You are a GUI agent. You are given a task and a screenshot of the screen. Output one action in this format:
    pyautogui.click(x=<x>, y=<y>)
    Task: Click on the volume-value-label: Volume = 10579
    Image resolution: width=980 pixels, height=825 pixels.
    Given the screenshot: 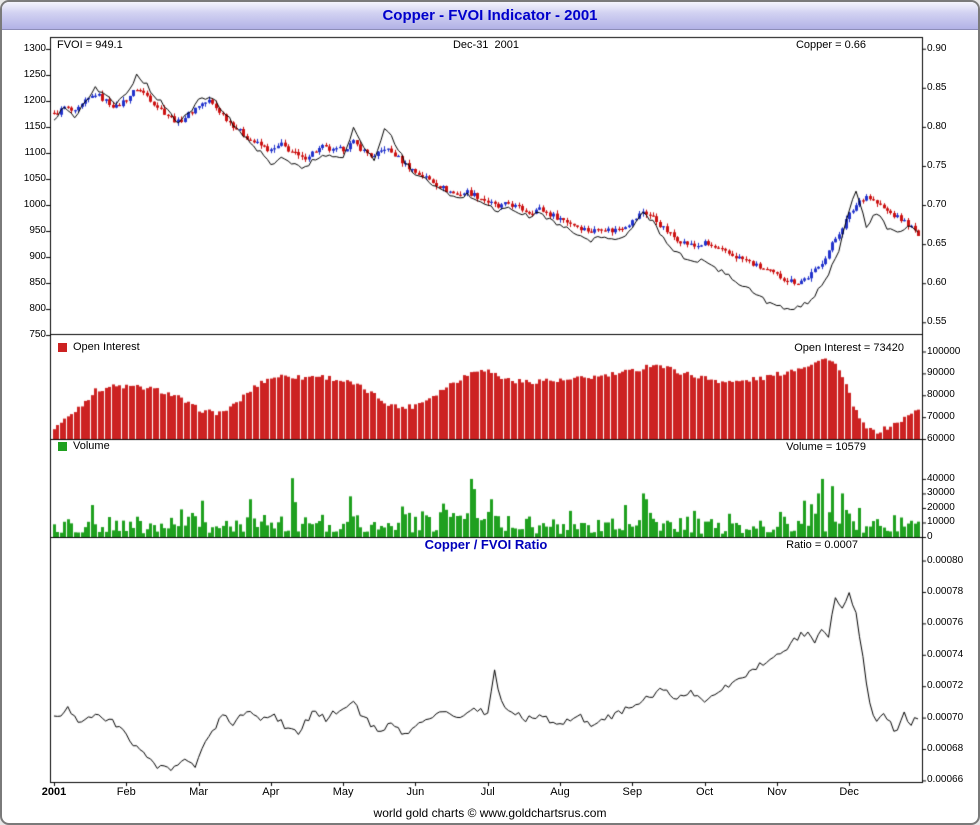 What is the action you would take?
    pyautogui.click(x=826, y=447)
    